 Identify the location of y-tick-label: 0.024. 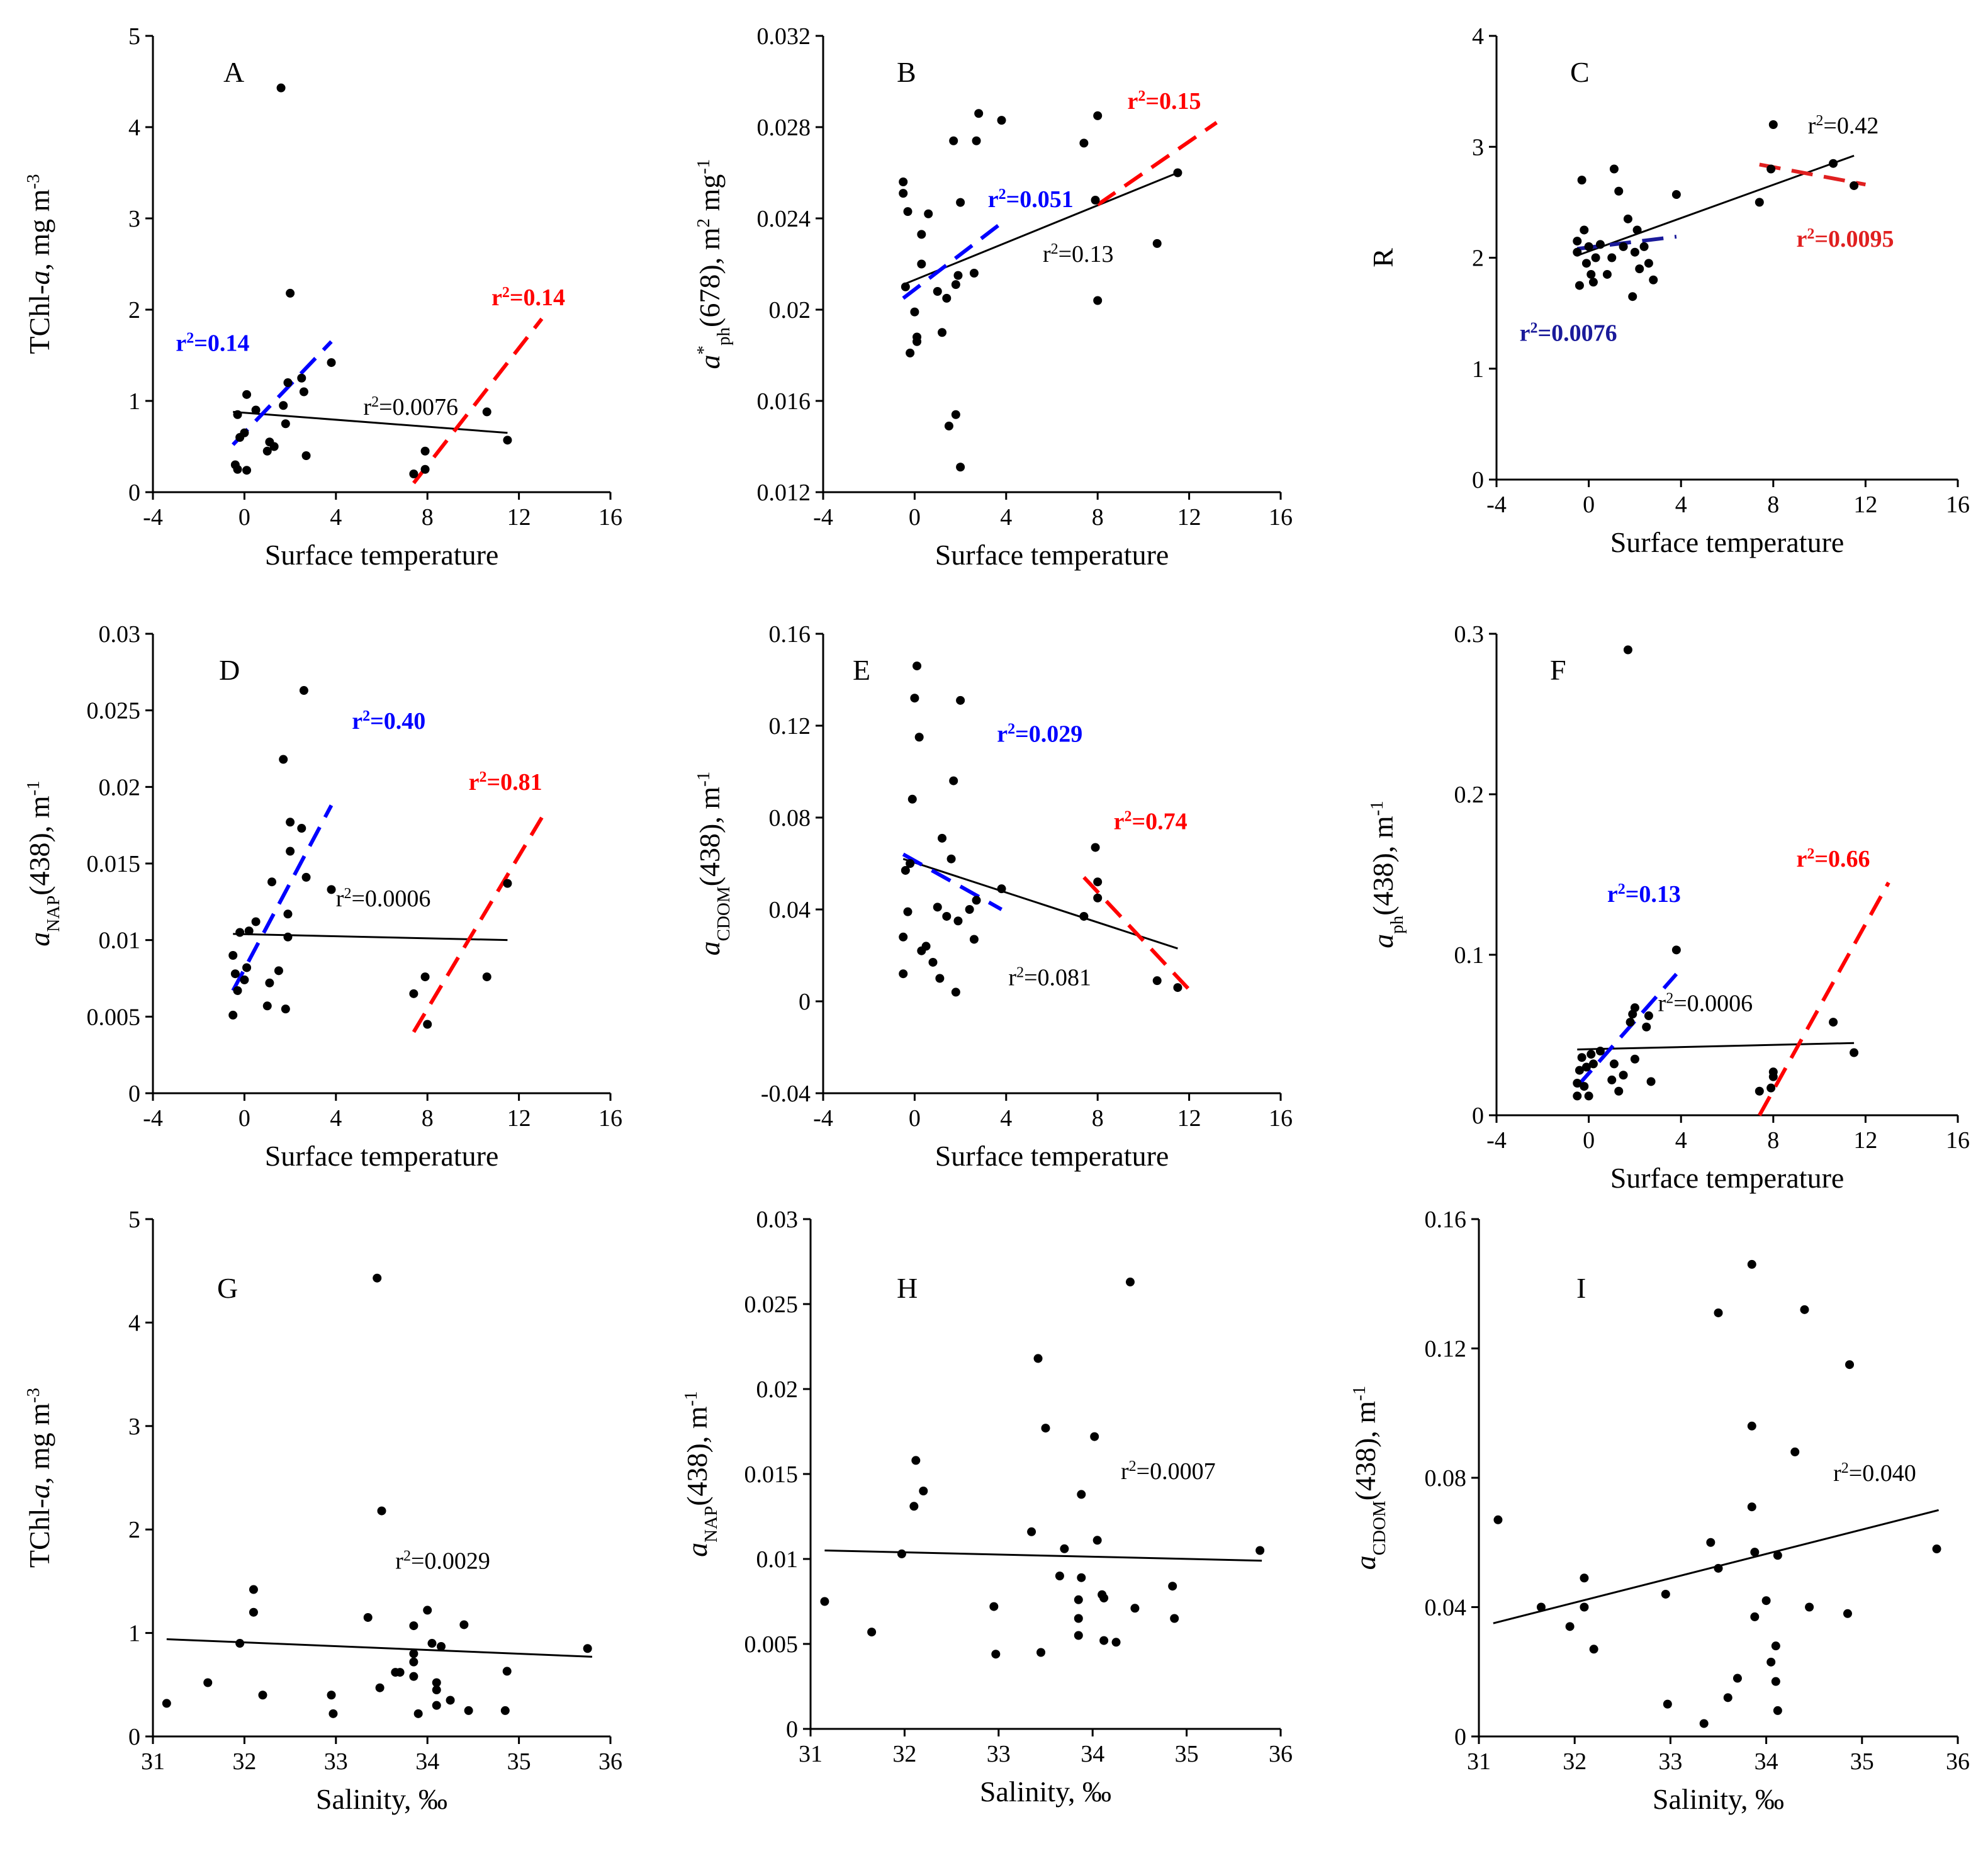
(784, 219).